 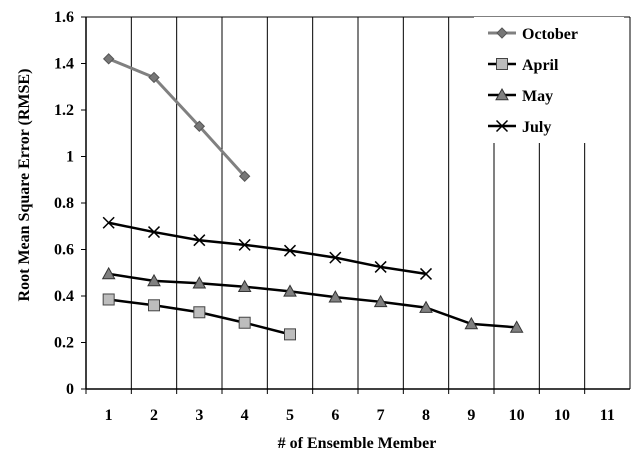 What do you see at coordinates (607, 415) in the screenshot?
I see `x-tick-label: 11` at bounding box center [607, 415].